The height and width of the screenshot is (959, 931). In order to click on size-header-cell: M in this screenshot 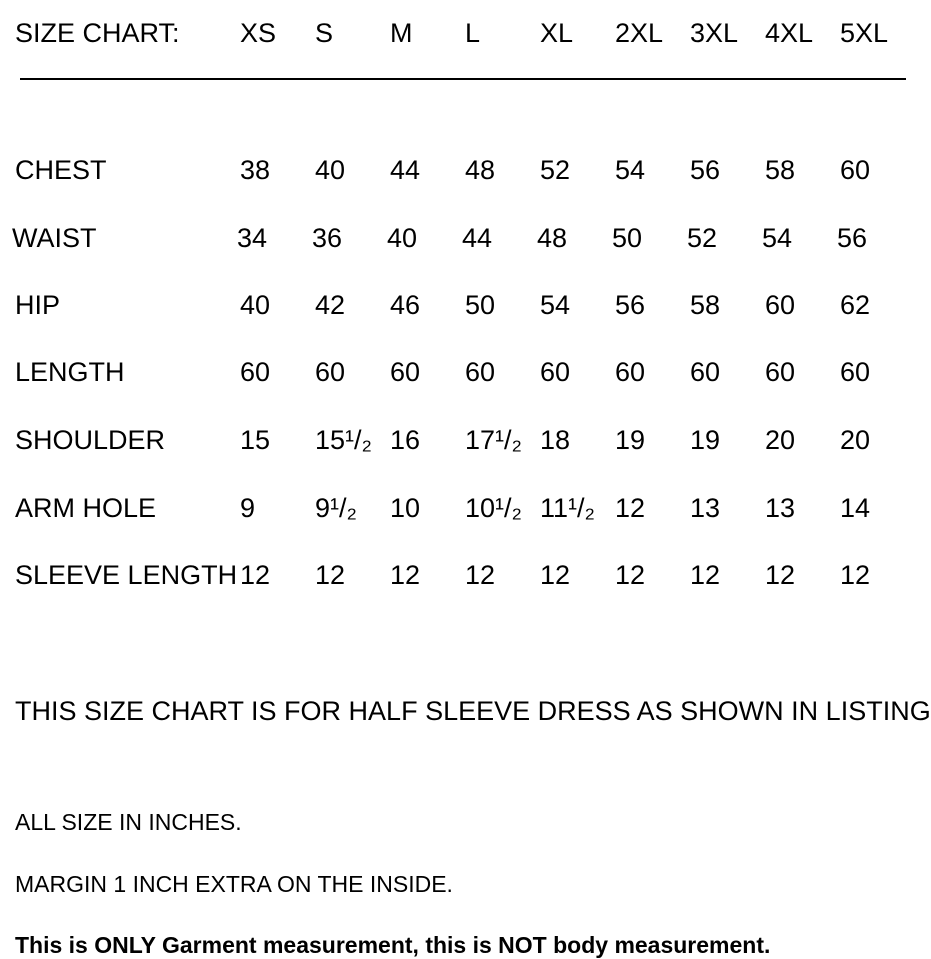, I will do `click(401, 33)`.